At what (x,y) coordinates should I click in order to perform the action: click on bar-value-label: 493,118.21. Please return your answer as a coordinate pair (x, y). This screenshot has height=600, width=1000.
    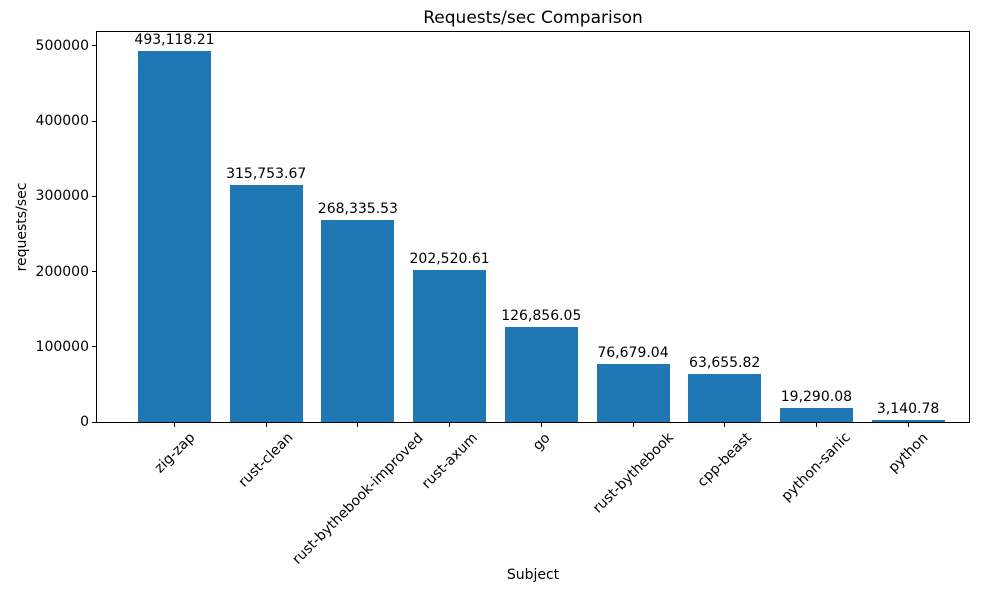
    Looking at the image, I should click on (174, 40).